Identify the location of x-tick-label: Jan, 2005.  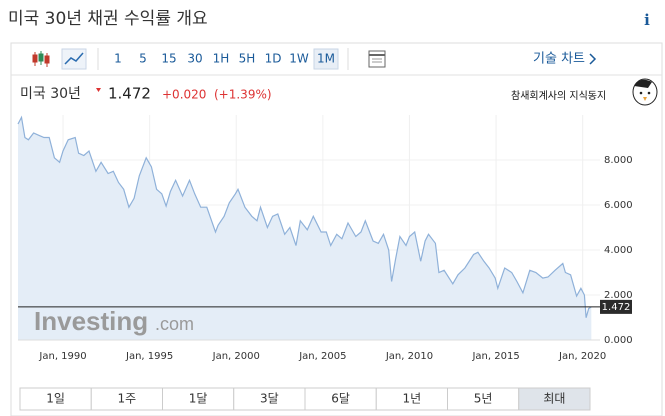
(322, 356).